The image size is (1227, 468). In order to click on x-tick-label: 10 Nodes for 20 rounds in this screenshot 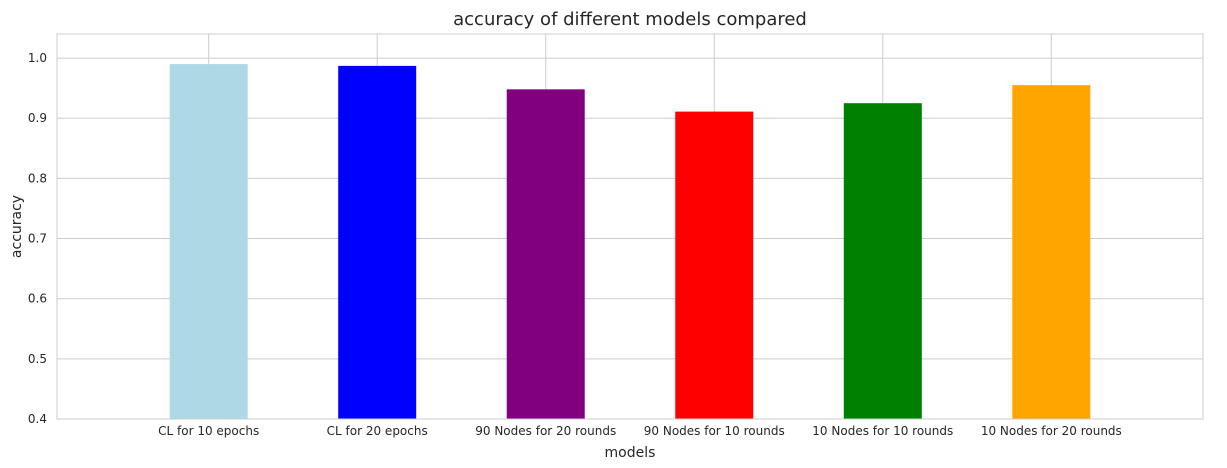, I will do `click(1051, 431)`.